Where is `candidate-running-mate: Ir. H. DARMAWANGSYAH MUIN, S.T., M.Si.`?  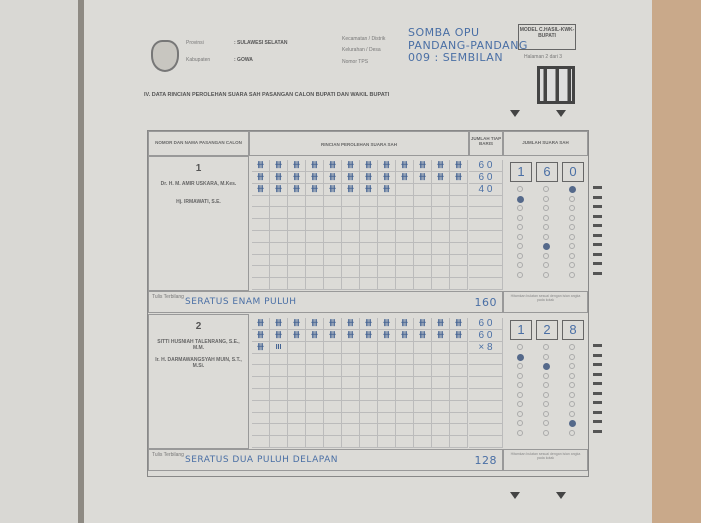
candidate-running-mate: Ir. H. DARMAWANGSYAH MUIN, S.T., M.Si. is located at coordinates (198, 363).